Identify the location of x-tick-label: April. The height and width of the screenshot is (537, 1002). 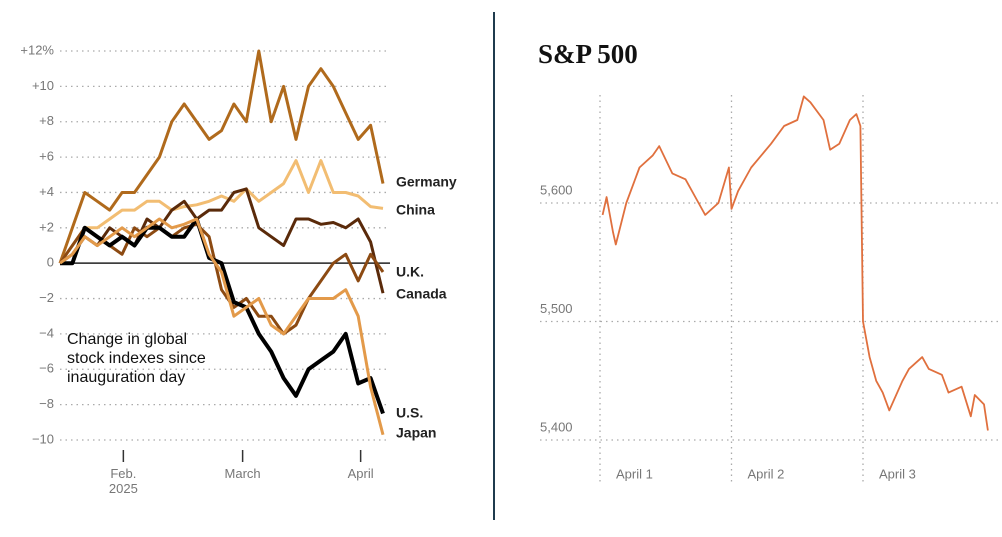
(360, 473).